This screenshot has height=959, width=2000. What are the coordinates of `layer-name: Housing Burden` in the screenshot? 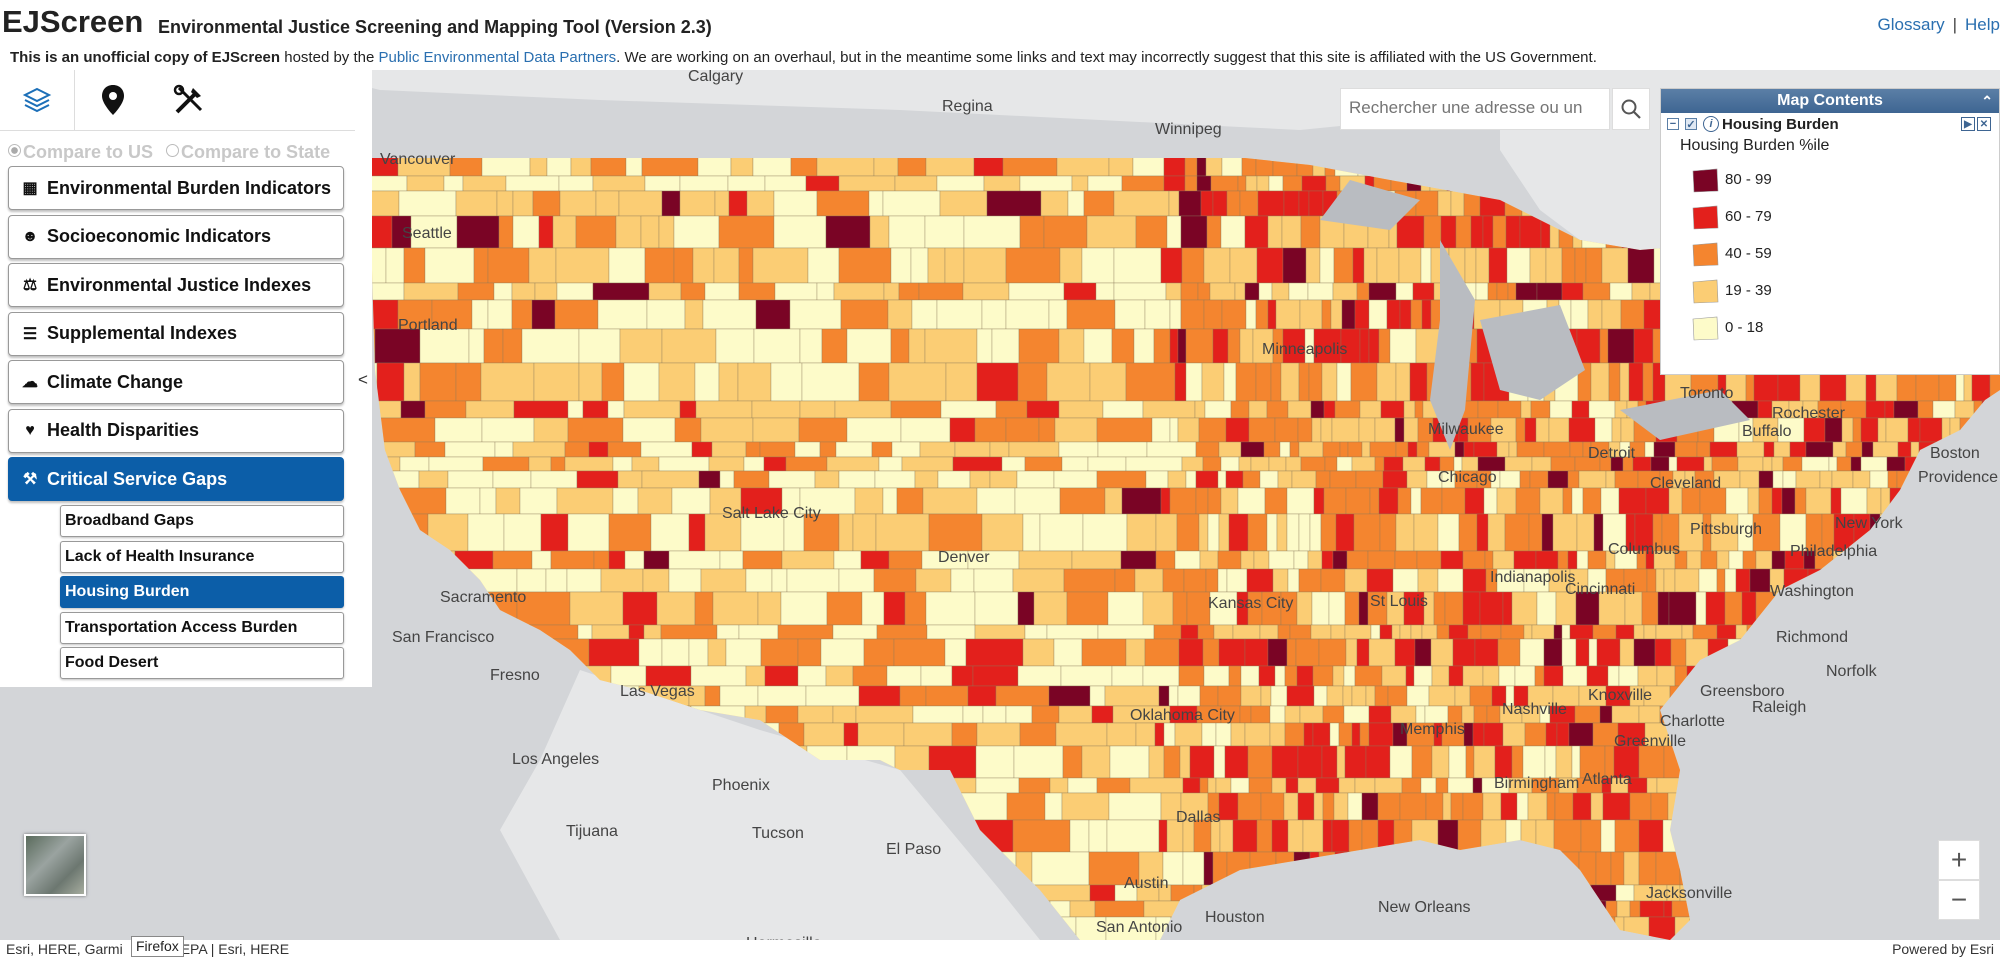 It's located at (1780, 124).